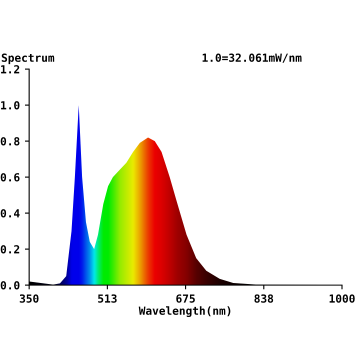  I want to click on x-tick-label: 1000, so click(342, 298).